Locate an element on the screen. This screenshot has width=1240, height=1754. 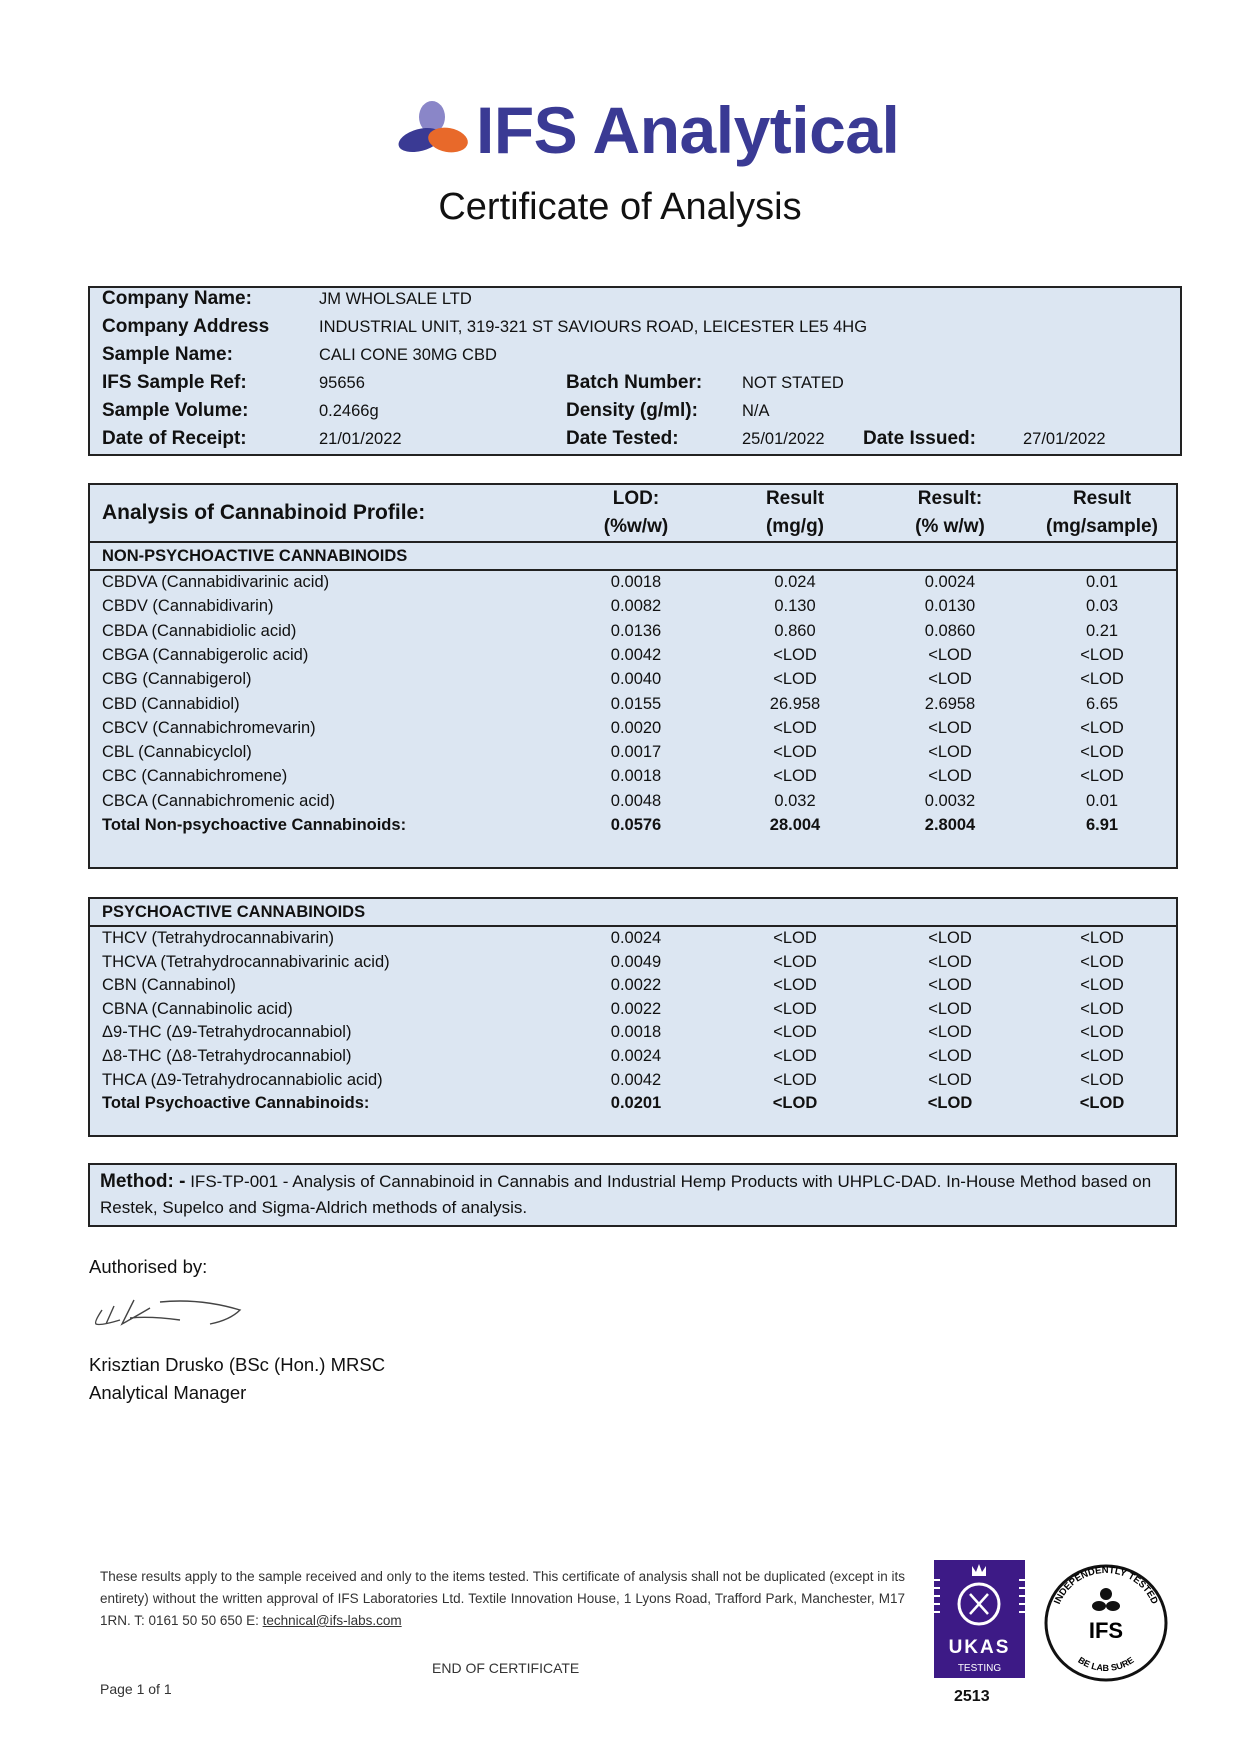
batch-number-value: NOT STATED is located at coordinates (793, 383).